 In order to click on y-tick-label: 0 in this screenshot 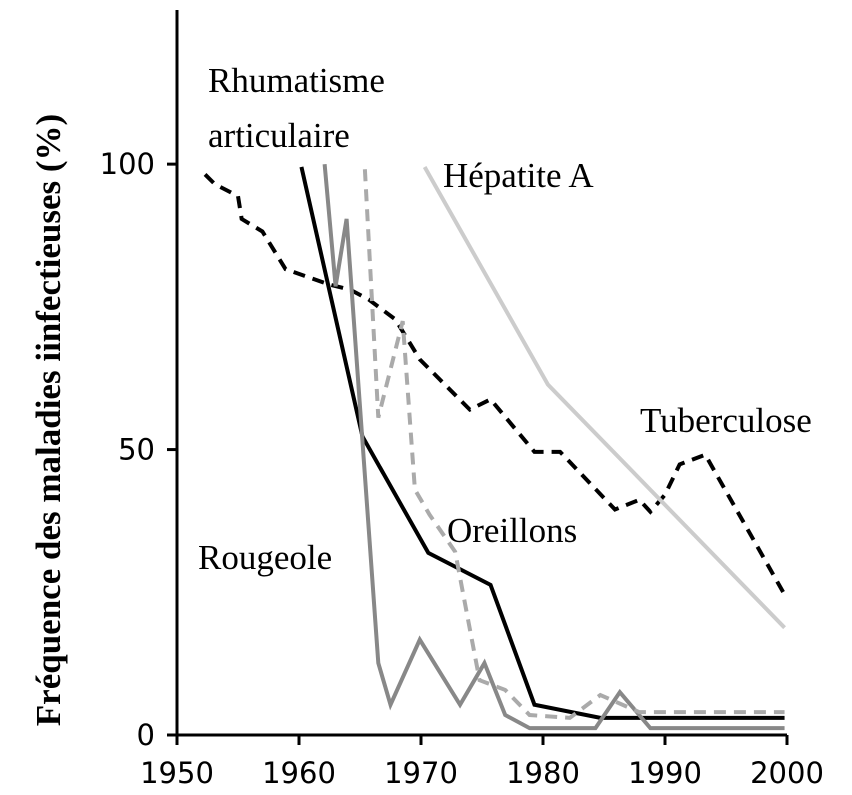, I will do `click(146, 735)`.